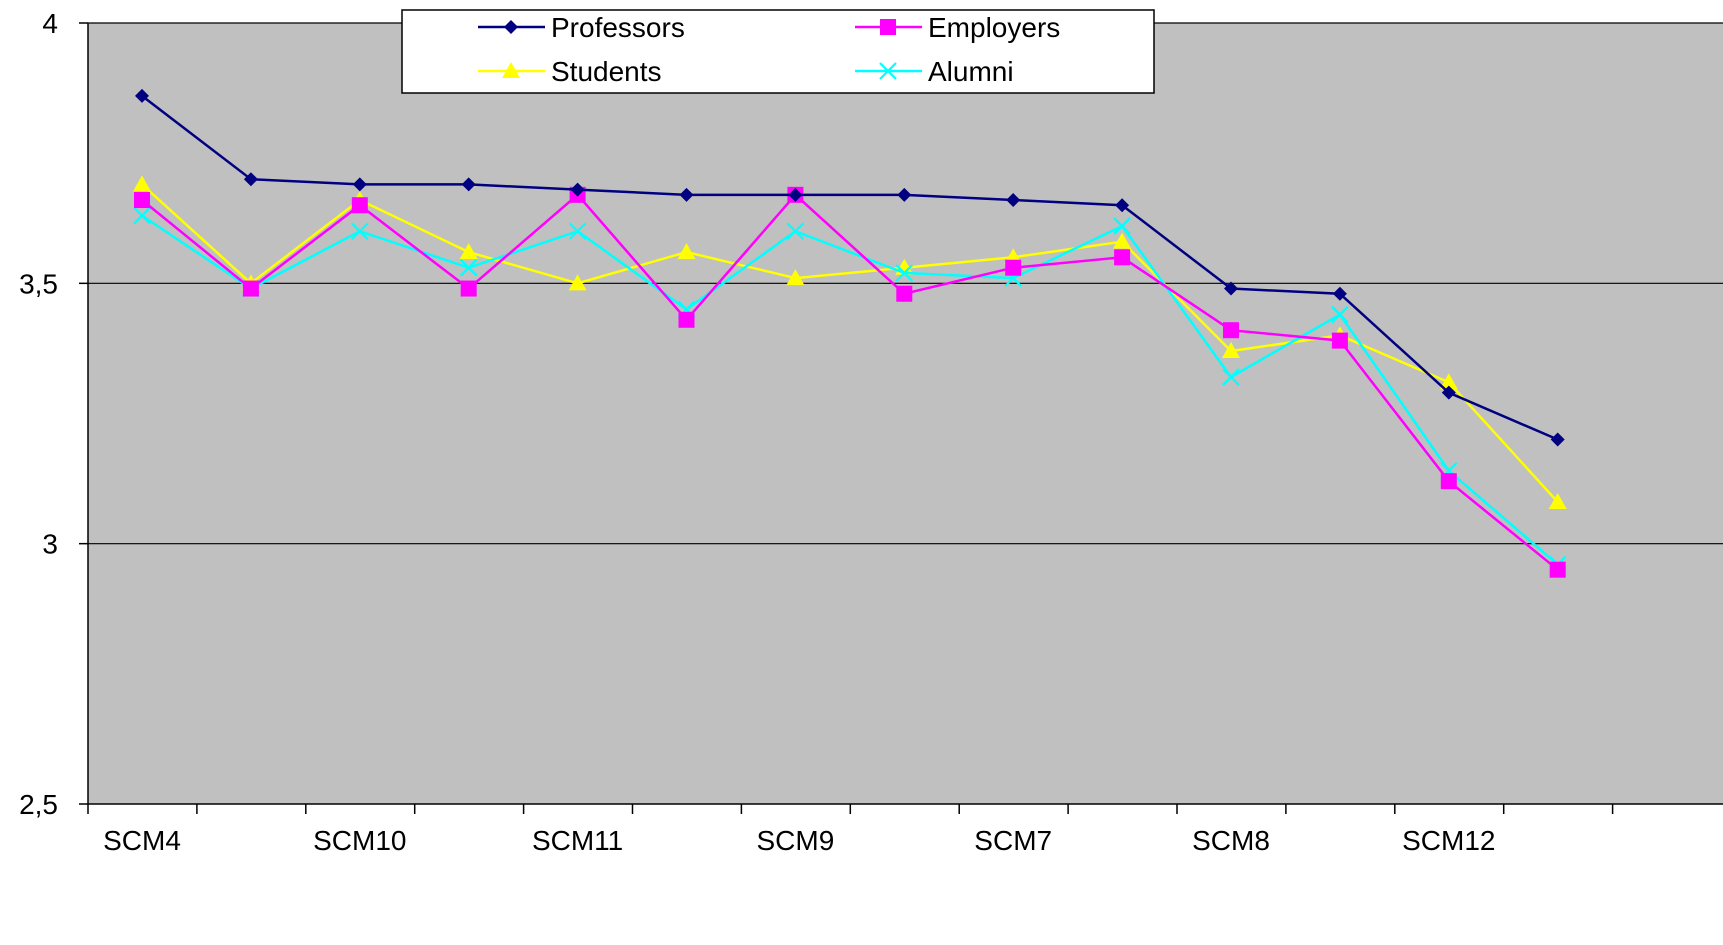  What do you see at coordinates (1231, 840) in the screenshot?
I see `x-tick-label: SCM8` at bounding box center [1231, 840].